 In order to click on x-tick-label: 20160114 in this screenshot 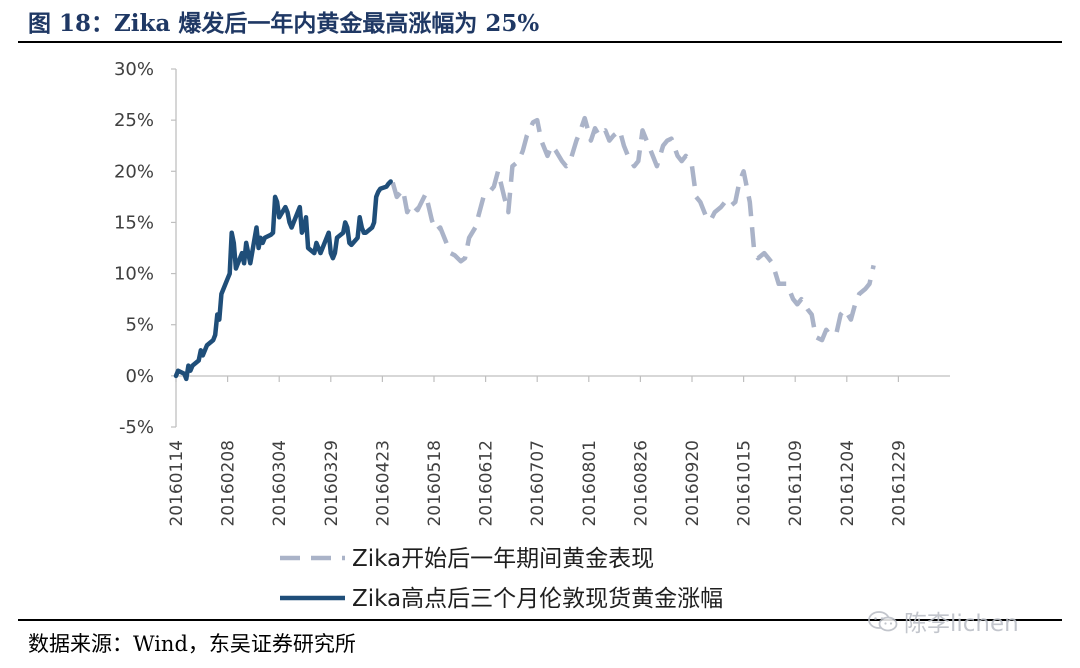, I will do `click(177, 483)`.